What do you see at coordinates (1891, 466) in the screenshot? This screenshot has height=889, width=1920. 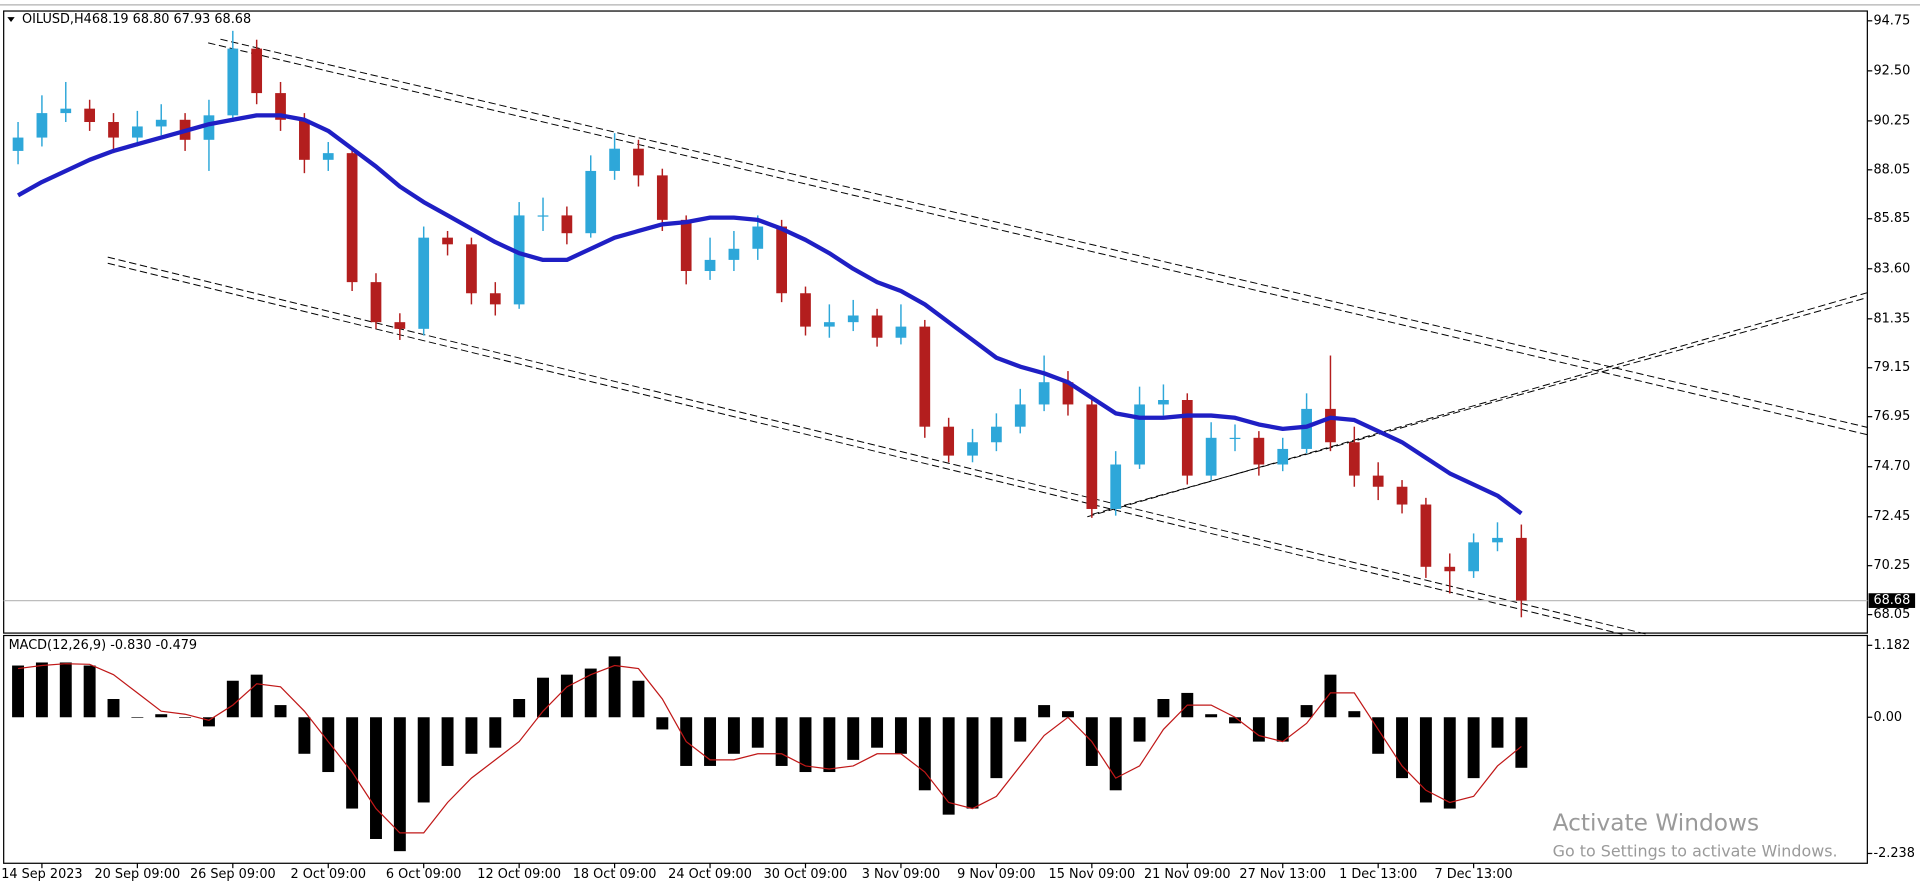 I see `y-tick-label: 74.70` at bounding box center [1891, 466].